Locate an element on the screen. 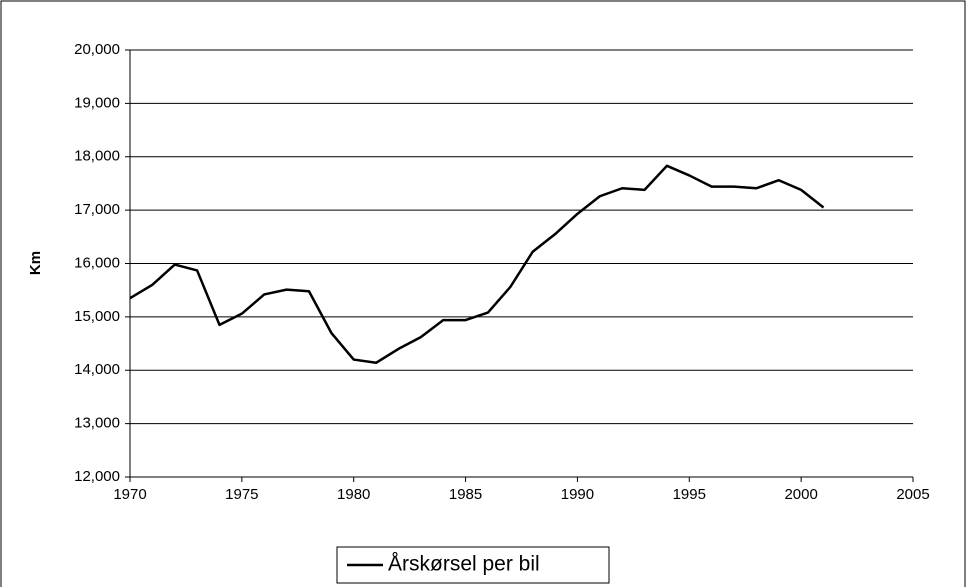 The image size is (966, 587). y-tick-label: 12,000 is located at coordinates (97, 476).